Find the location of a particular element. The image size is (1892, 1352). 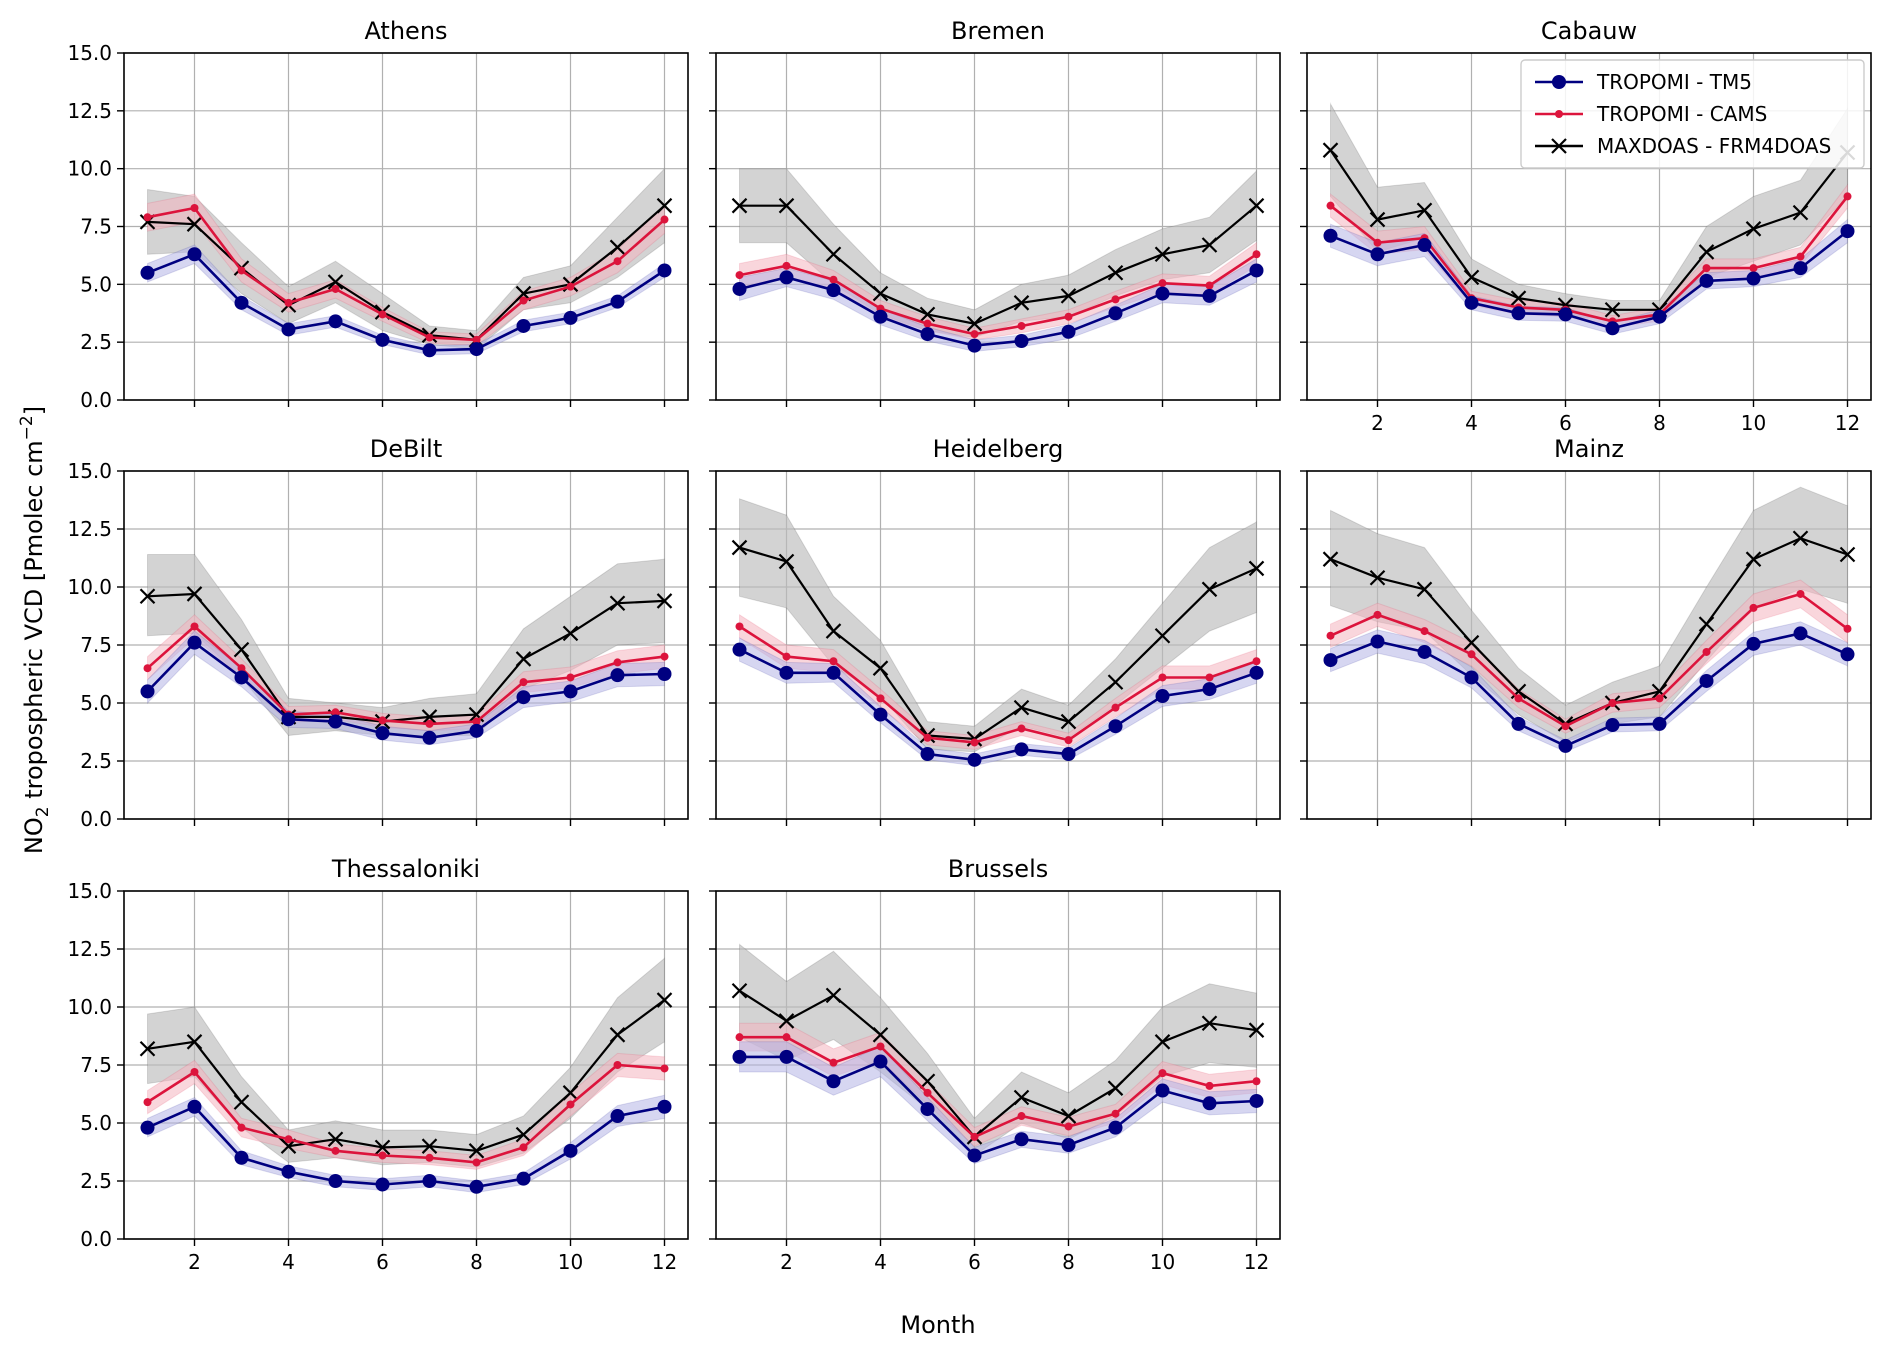

y-axis-label-main: NO is located at coordinates (34, 835).